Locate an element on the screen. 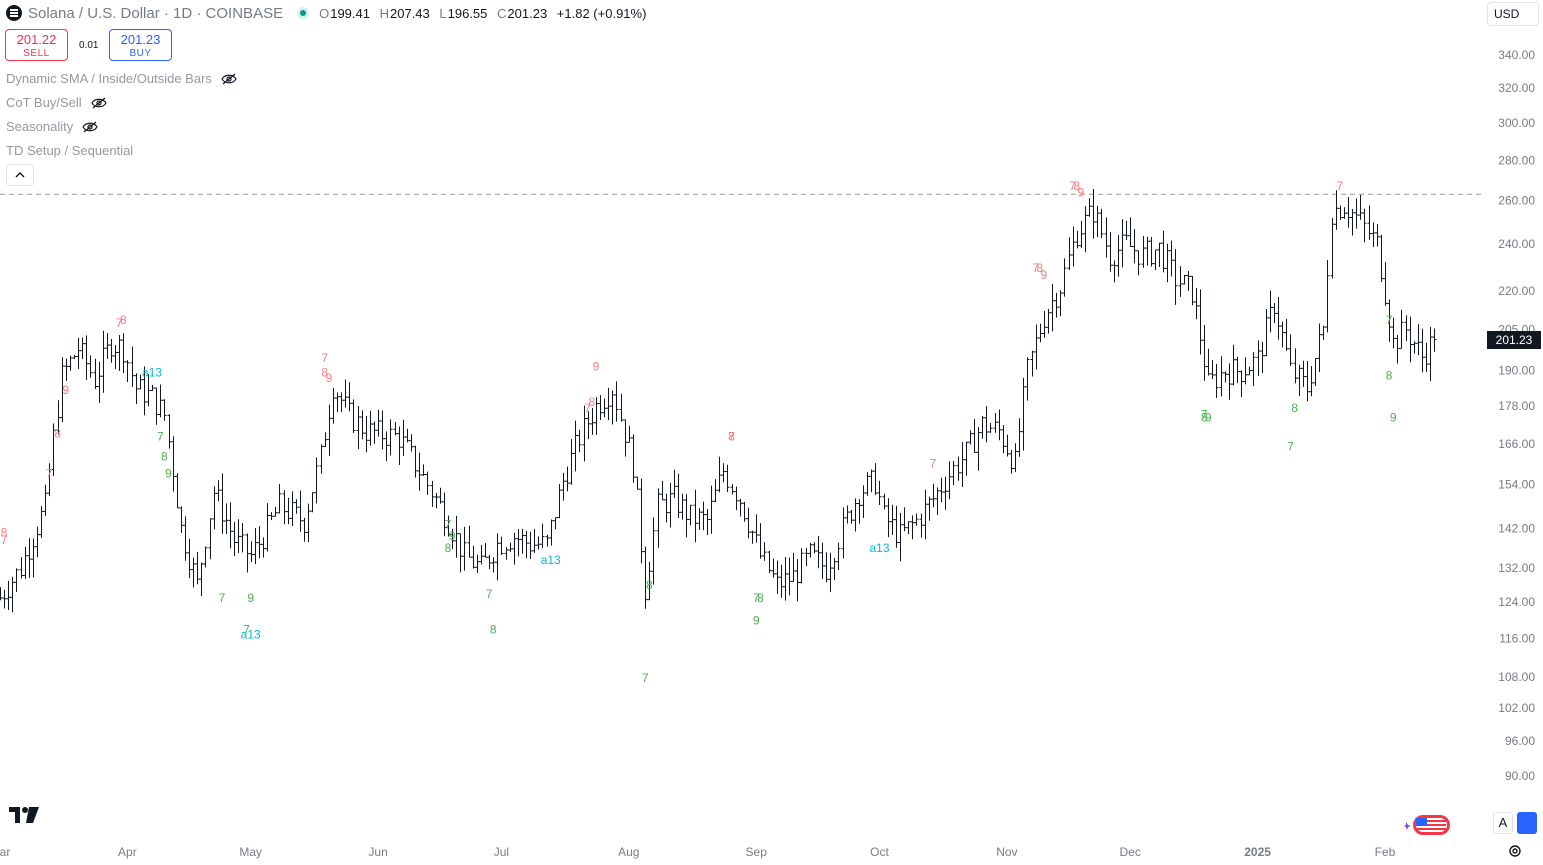 The image size is (1543, 865). indicator-td-sequential: TD Setup / Sequential is located at coordinates (69, 150).